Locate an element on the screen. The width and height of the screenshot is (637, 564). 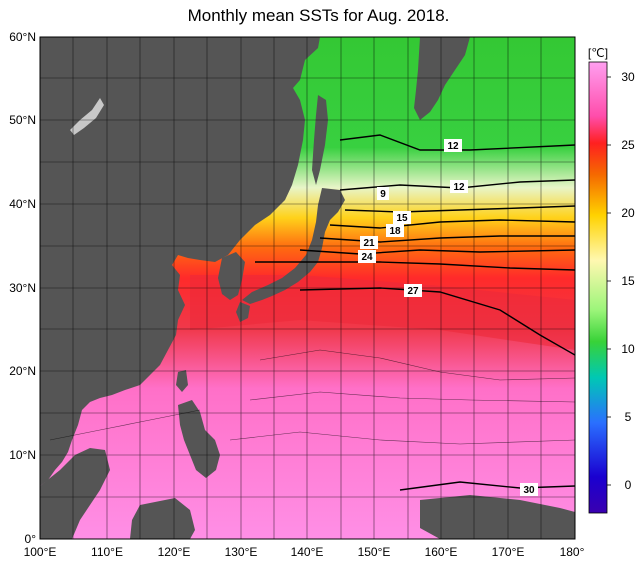
lat-label: 50°N is located at coordinates (22, 120).